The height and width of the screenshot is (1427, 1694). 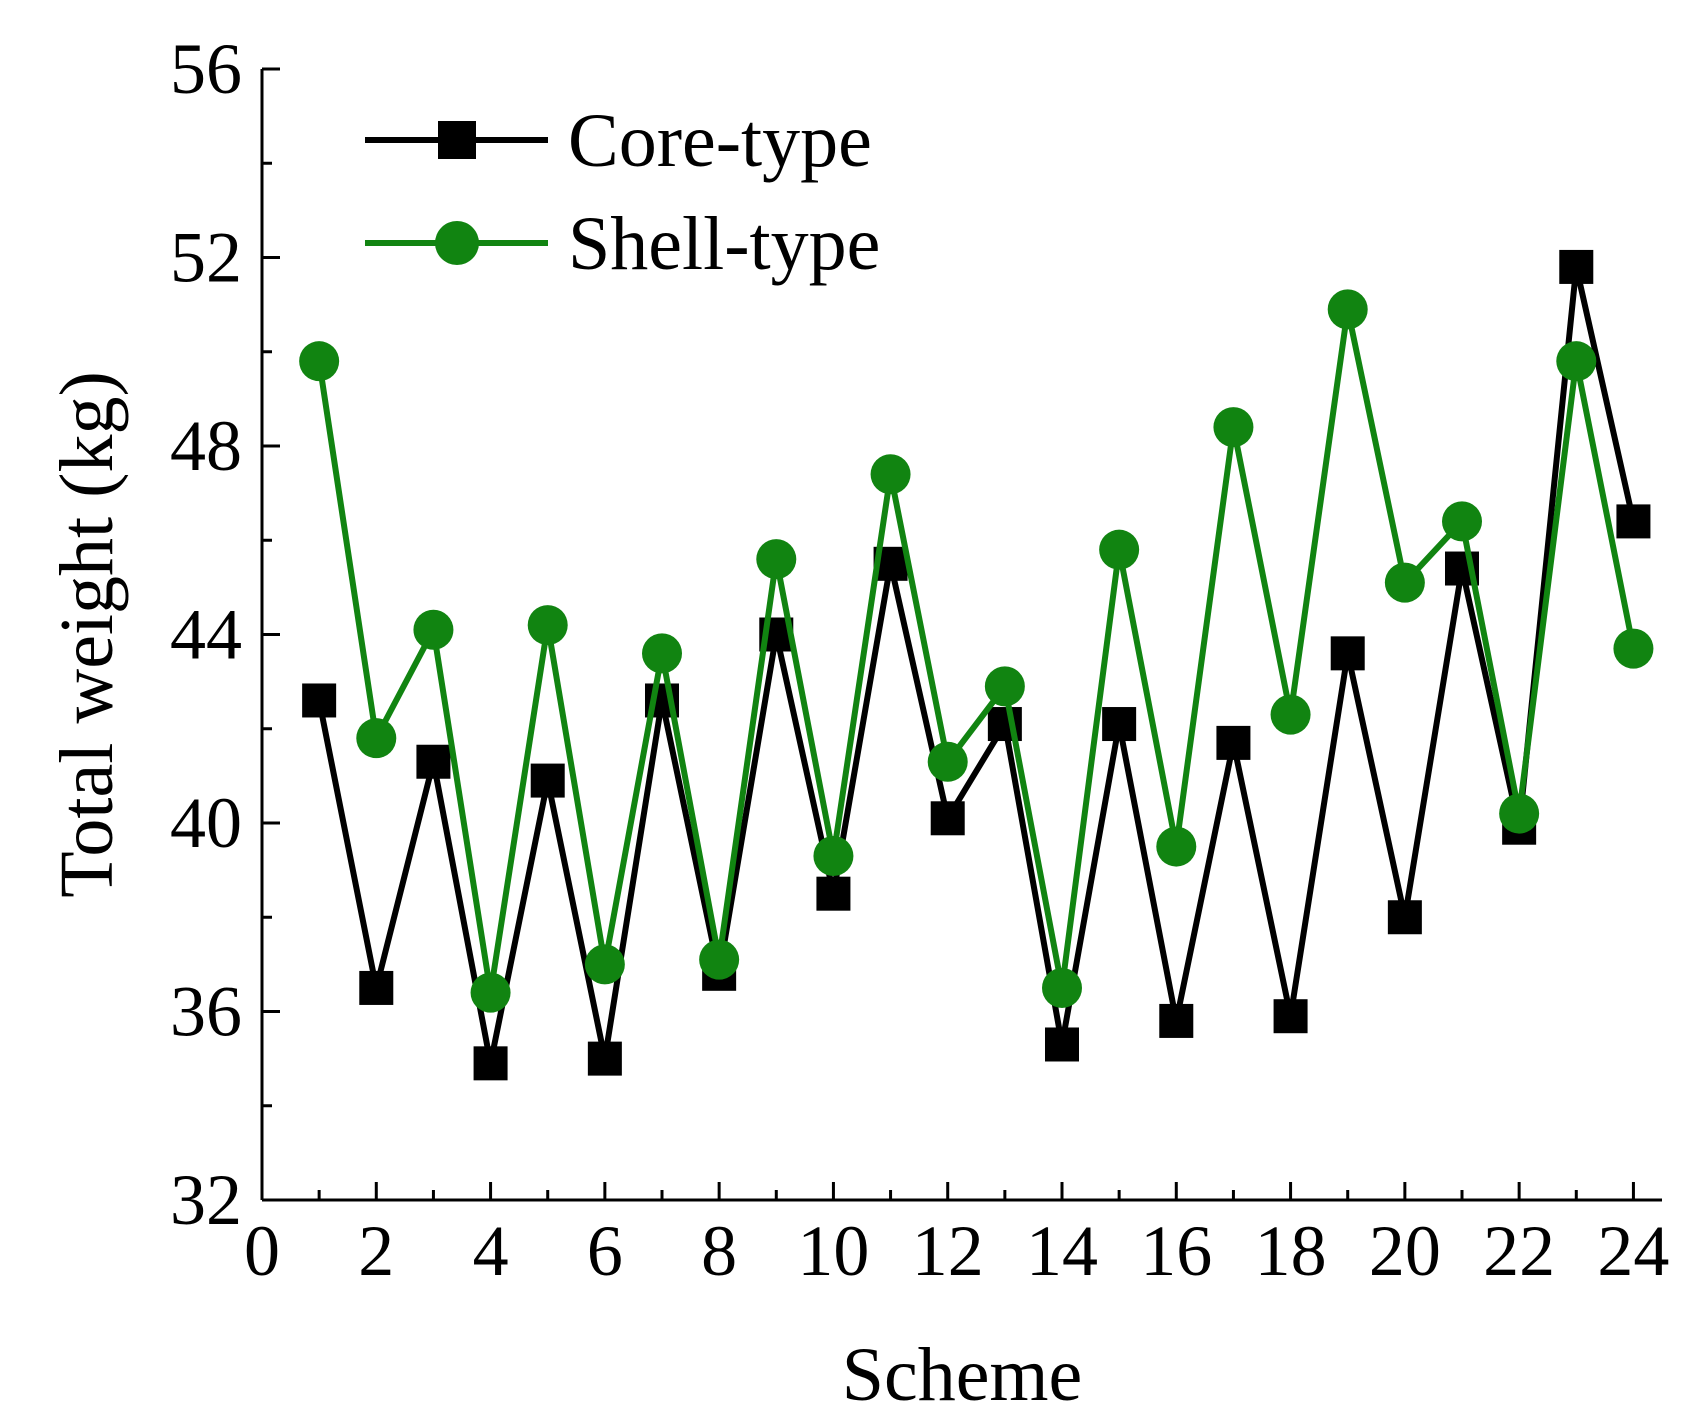 What do you see at coordinates (1405, 1251) in the screenshot?
I see `x-tick-label: 20` at bounding box center [1405, 1251].